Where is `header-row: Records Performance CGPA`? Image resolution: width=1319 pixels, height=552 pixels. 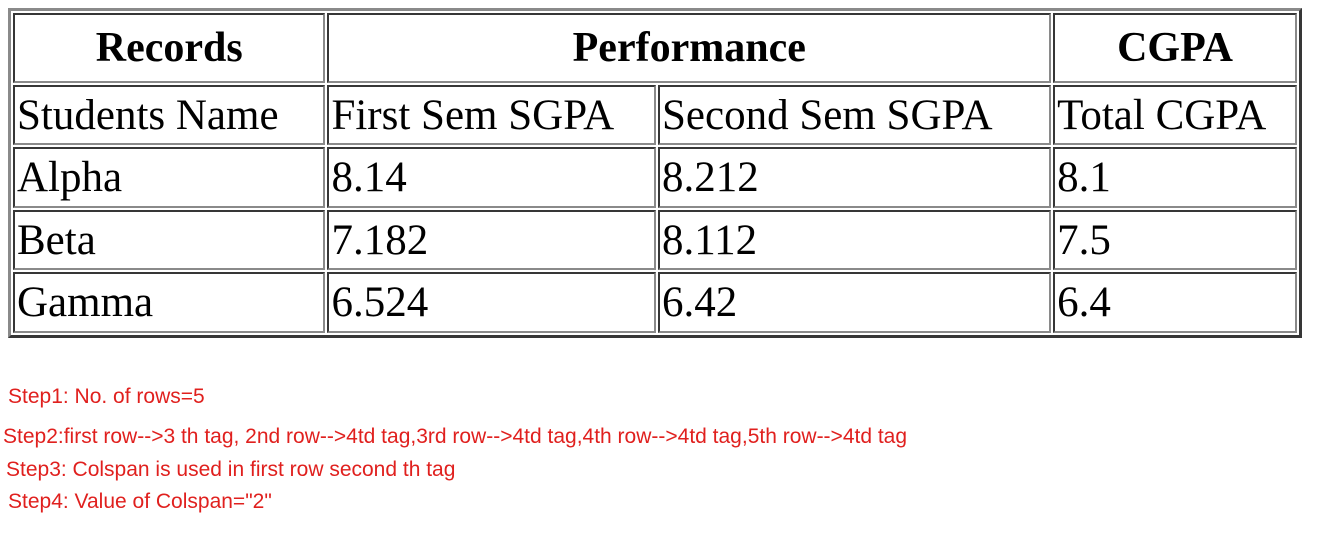 header-row: Records Performance CGPA is located at coordinates (655, 48).